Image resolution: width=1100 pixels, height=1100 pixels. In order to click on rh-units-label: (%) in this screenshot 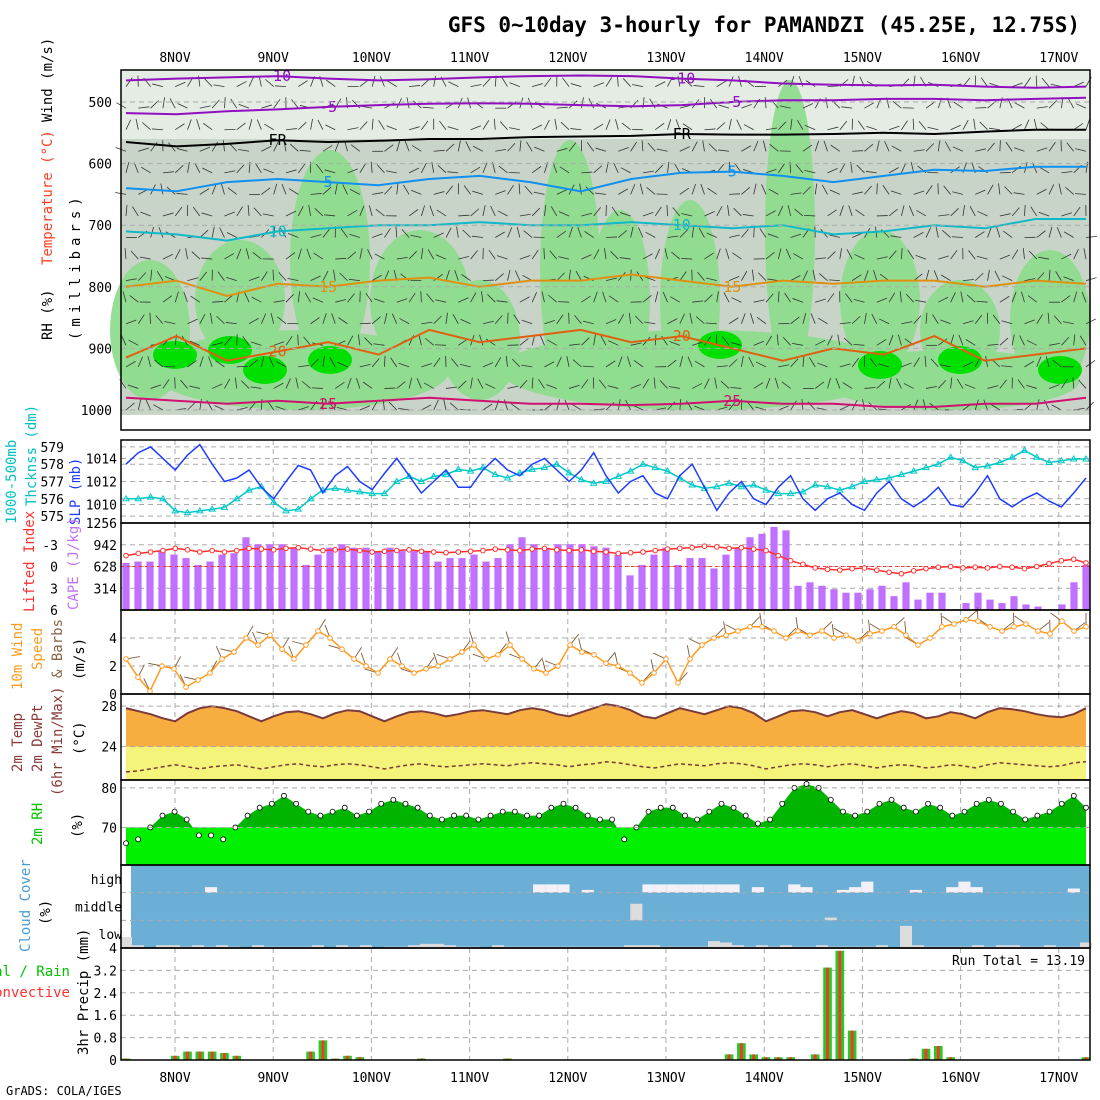, I will do `click(78, 825)`.